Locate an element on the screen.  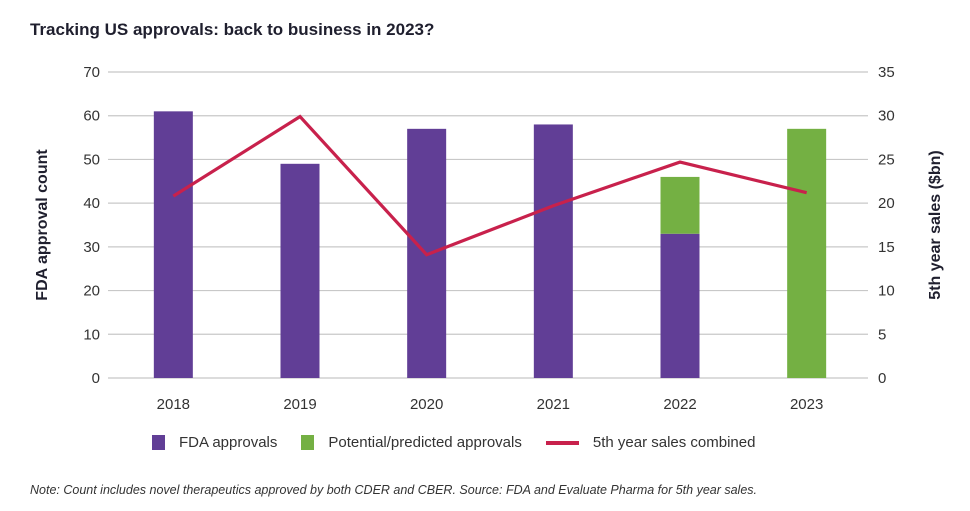
y-tick-label: 20 is located at coordinates (91, 291).